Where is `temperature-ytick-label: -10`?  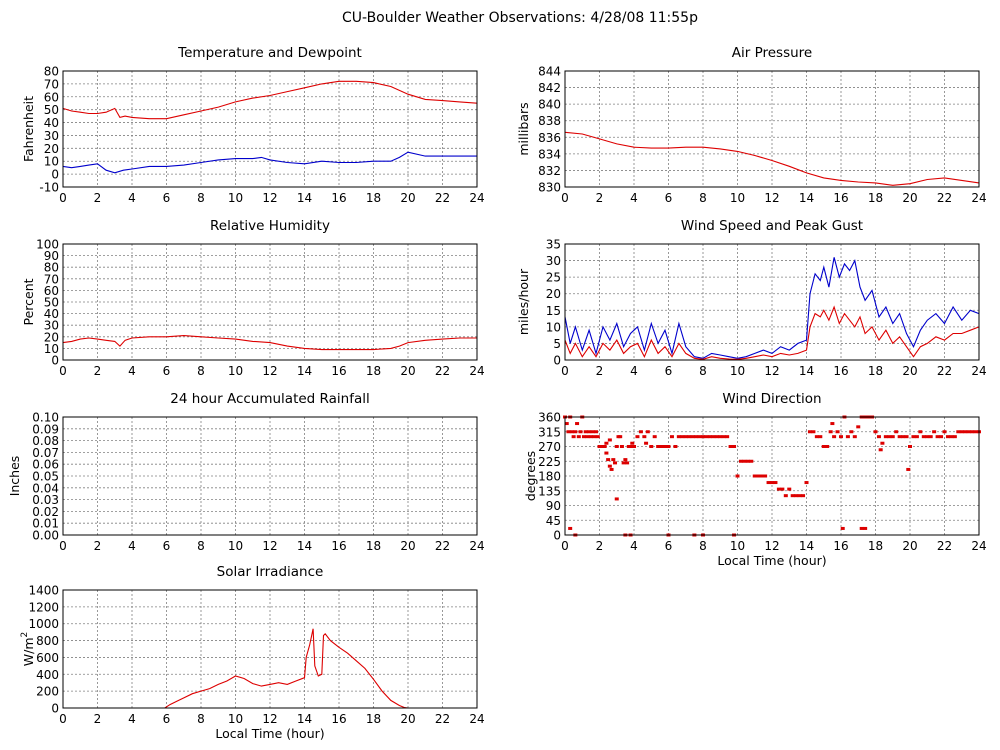 temperature-ytick-label: -10 is located at coordinates (49, 188).